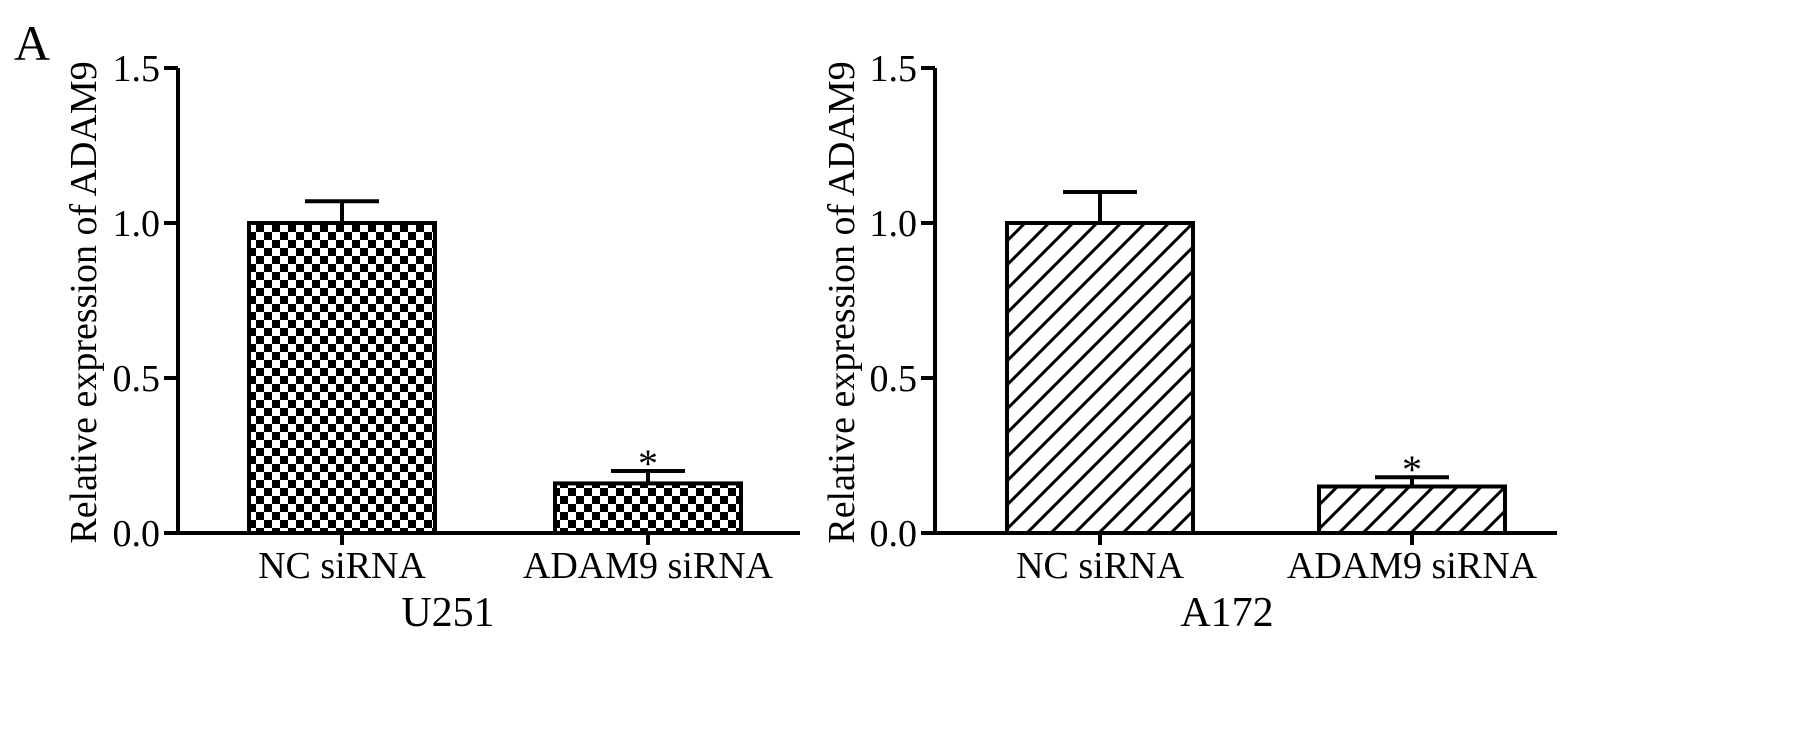 Image resolution: width=1795 pixels, height=732 pixels. Describe the element at coordinates (32, 43) in the screenshot. I see `panel-label: A` at that location.